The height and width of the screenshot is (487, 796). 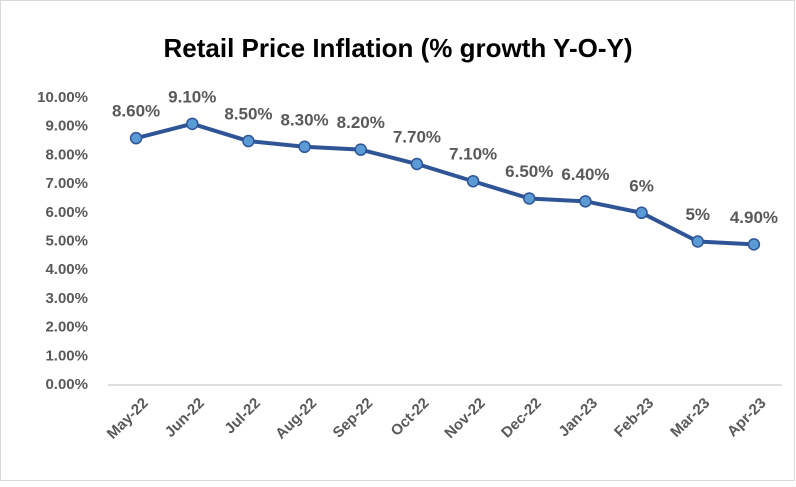 What do you see at coordinates (66, 269) in the screenshot?
I see `y-tick-label: 4.00%` at bounding box center [66, 269].